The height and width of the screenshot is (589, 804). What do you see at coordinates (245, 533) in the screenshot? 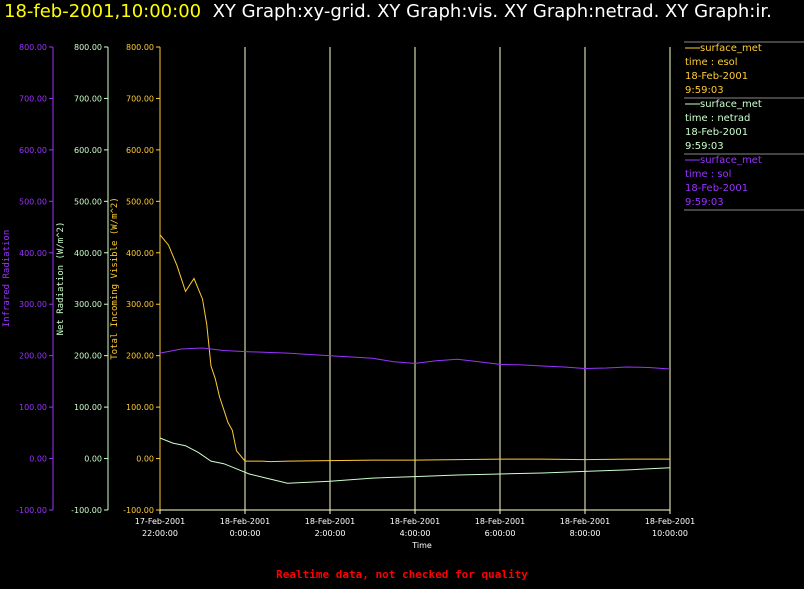
I see `x-tick-time: 0:00:00` at bounding box center [245, 533].